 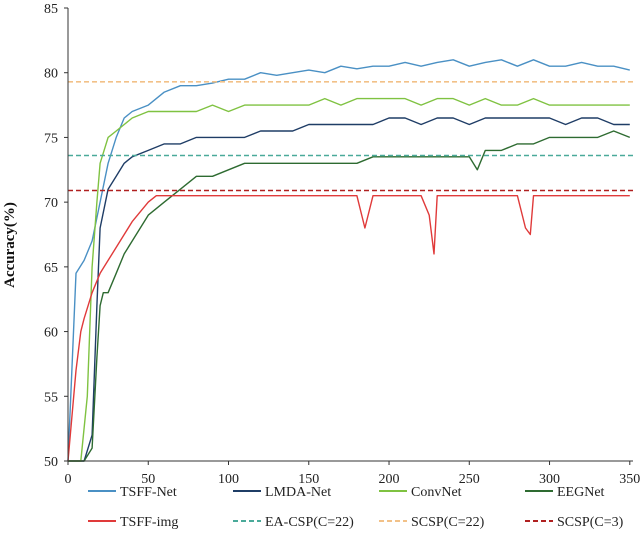 What do you see at coordinates (629, 479) in the screenshot?
I see `x-tick-label: 350` at bounding box center [629, 479].